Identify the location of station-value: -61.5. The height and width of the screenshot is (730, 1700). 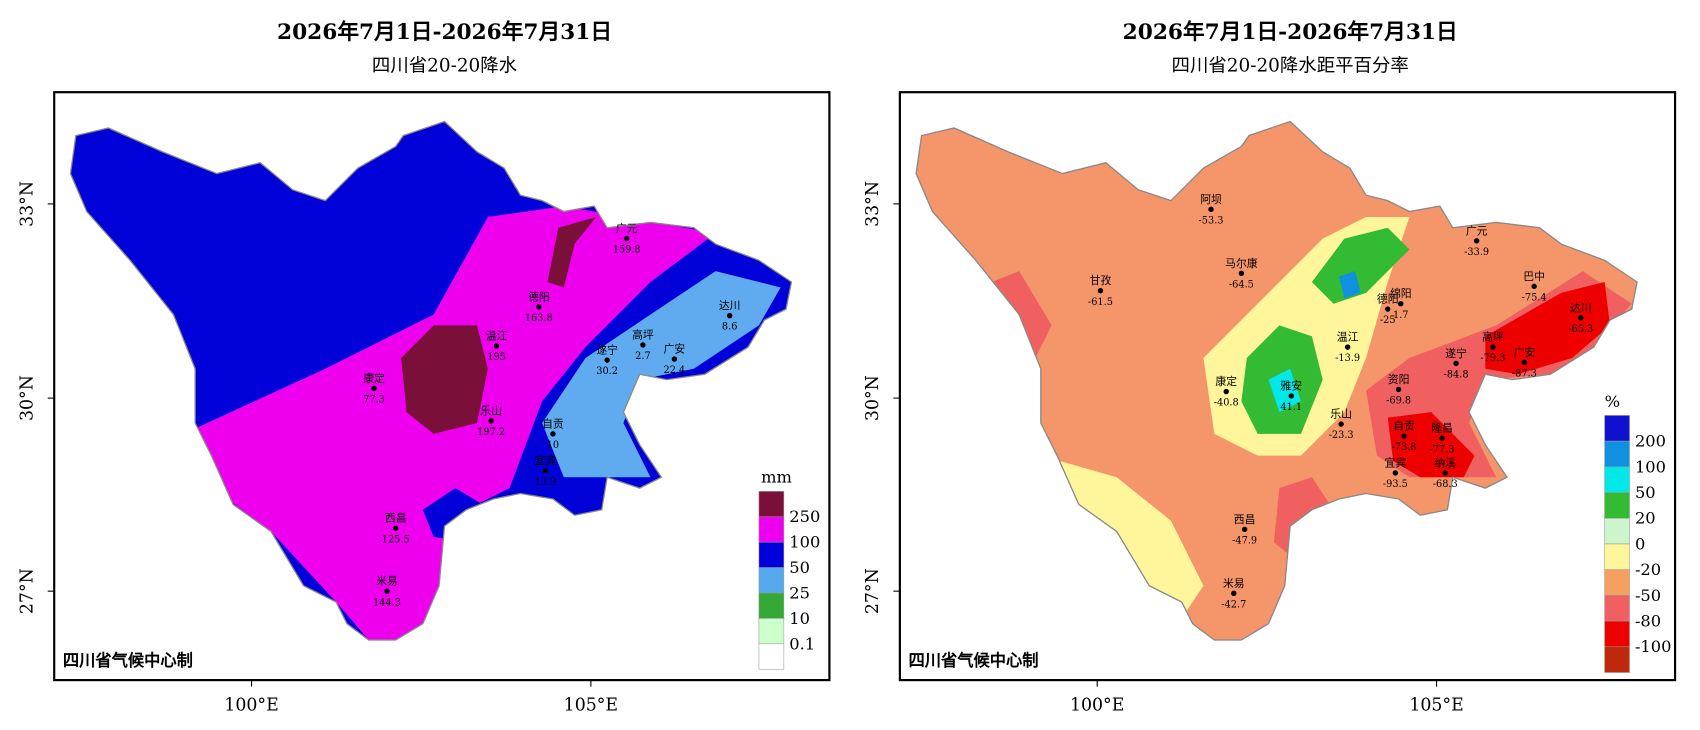
(1100, 302).